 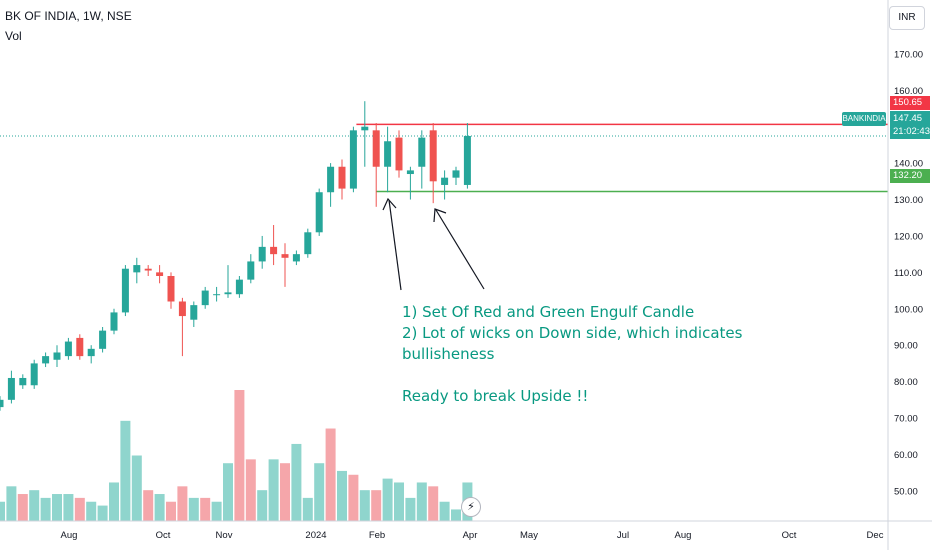 I want to click on time-tick-label: Feb, so click(x=377, y=535).